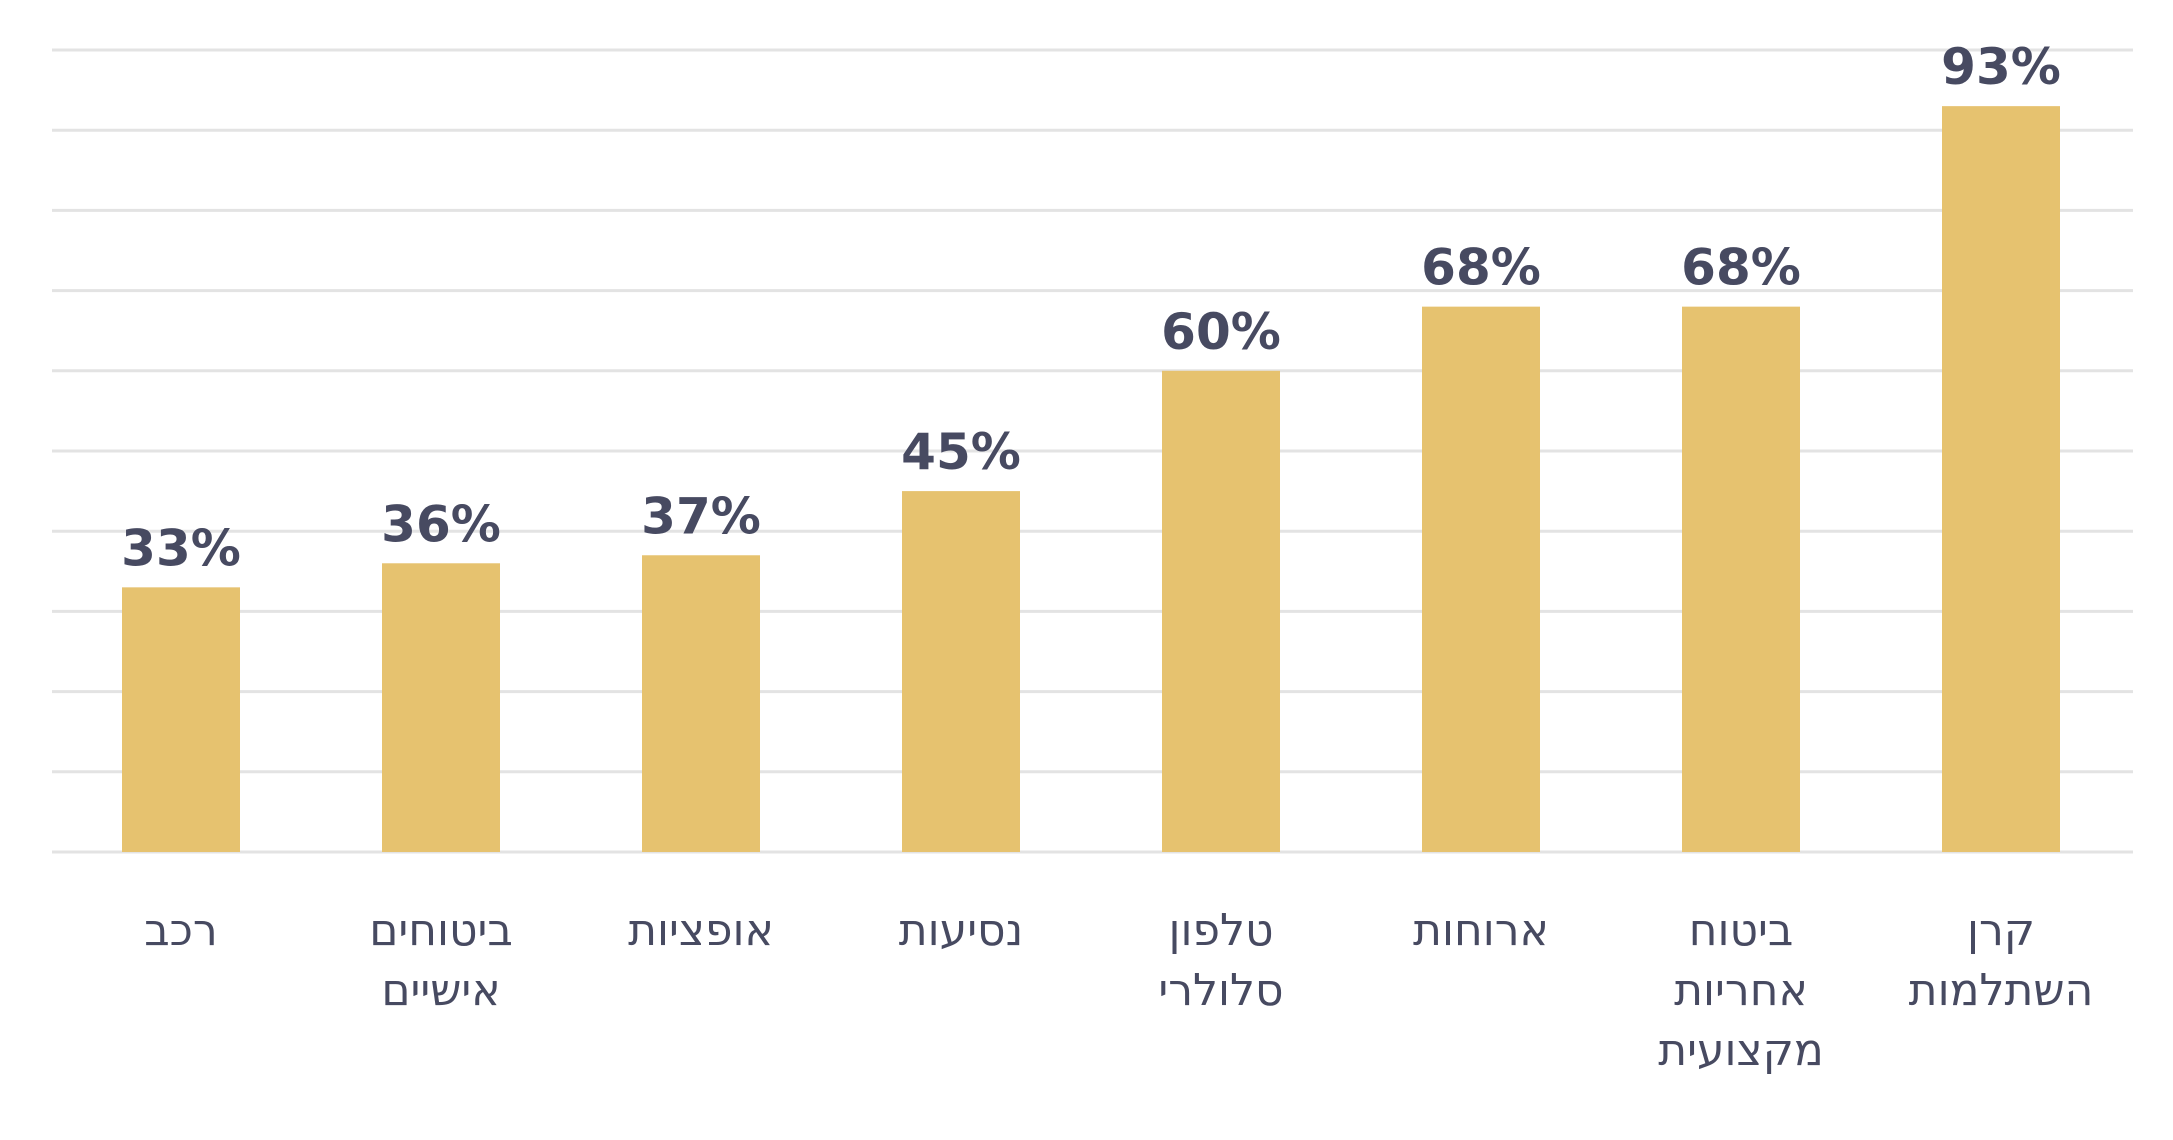 This screenshot has height=1140, width=2173. Describe the element at coordinates (441, 524) in the screenshot. I see `data-label: 36%` at that location.